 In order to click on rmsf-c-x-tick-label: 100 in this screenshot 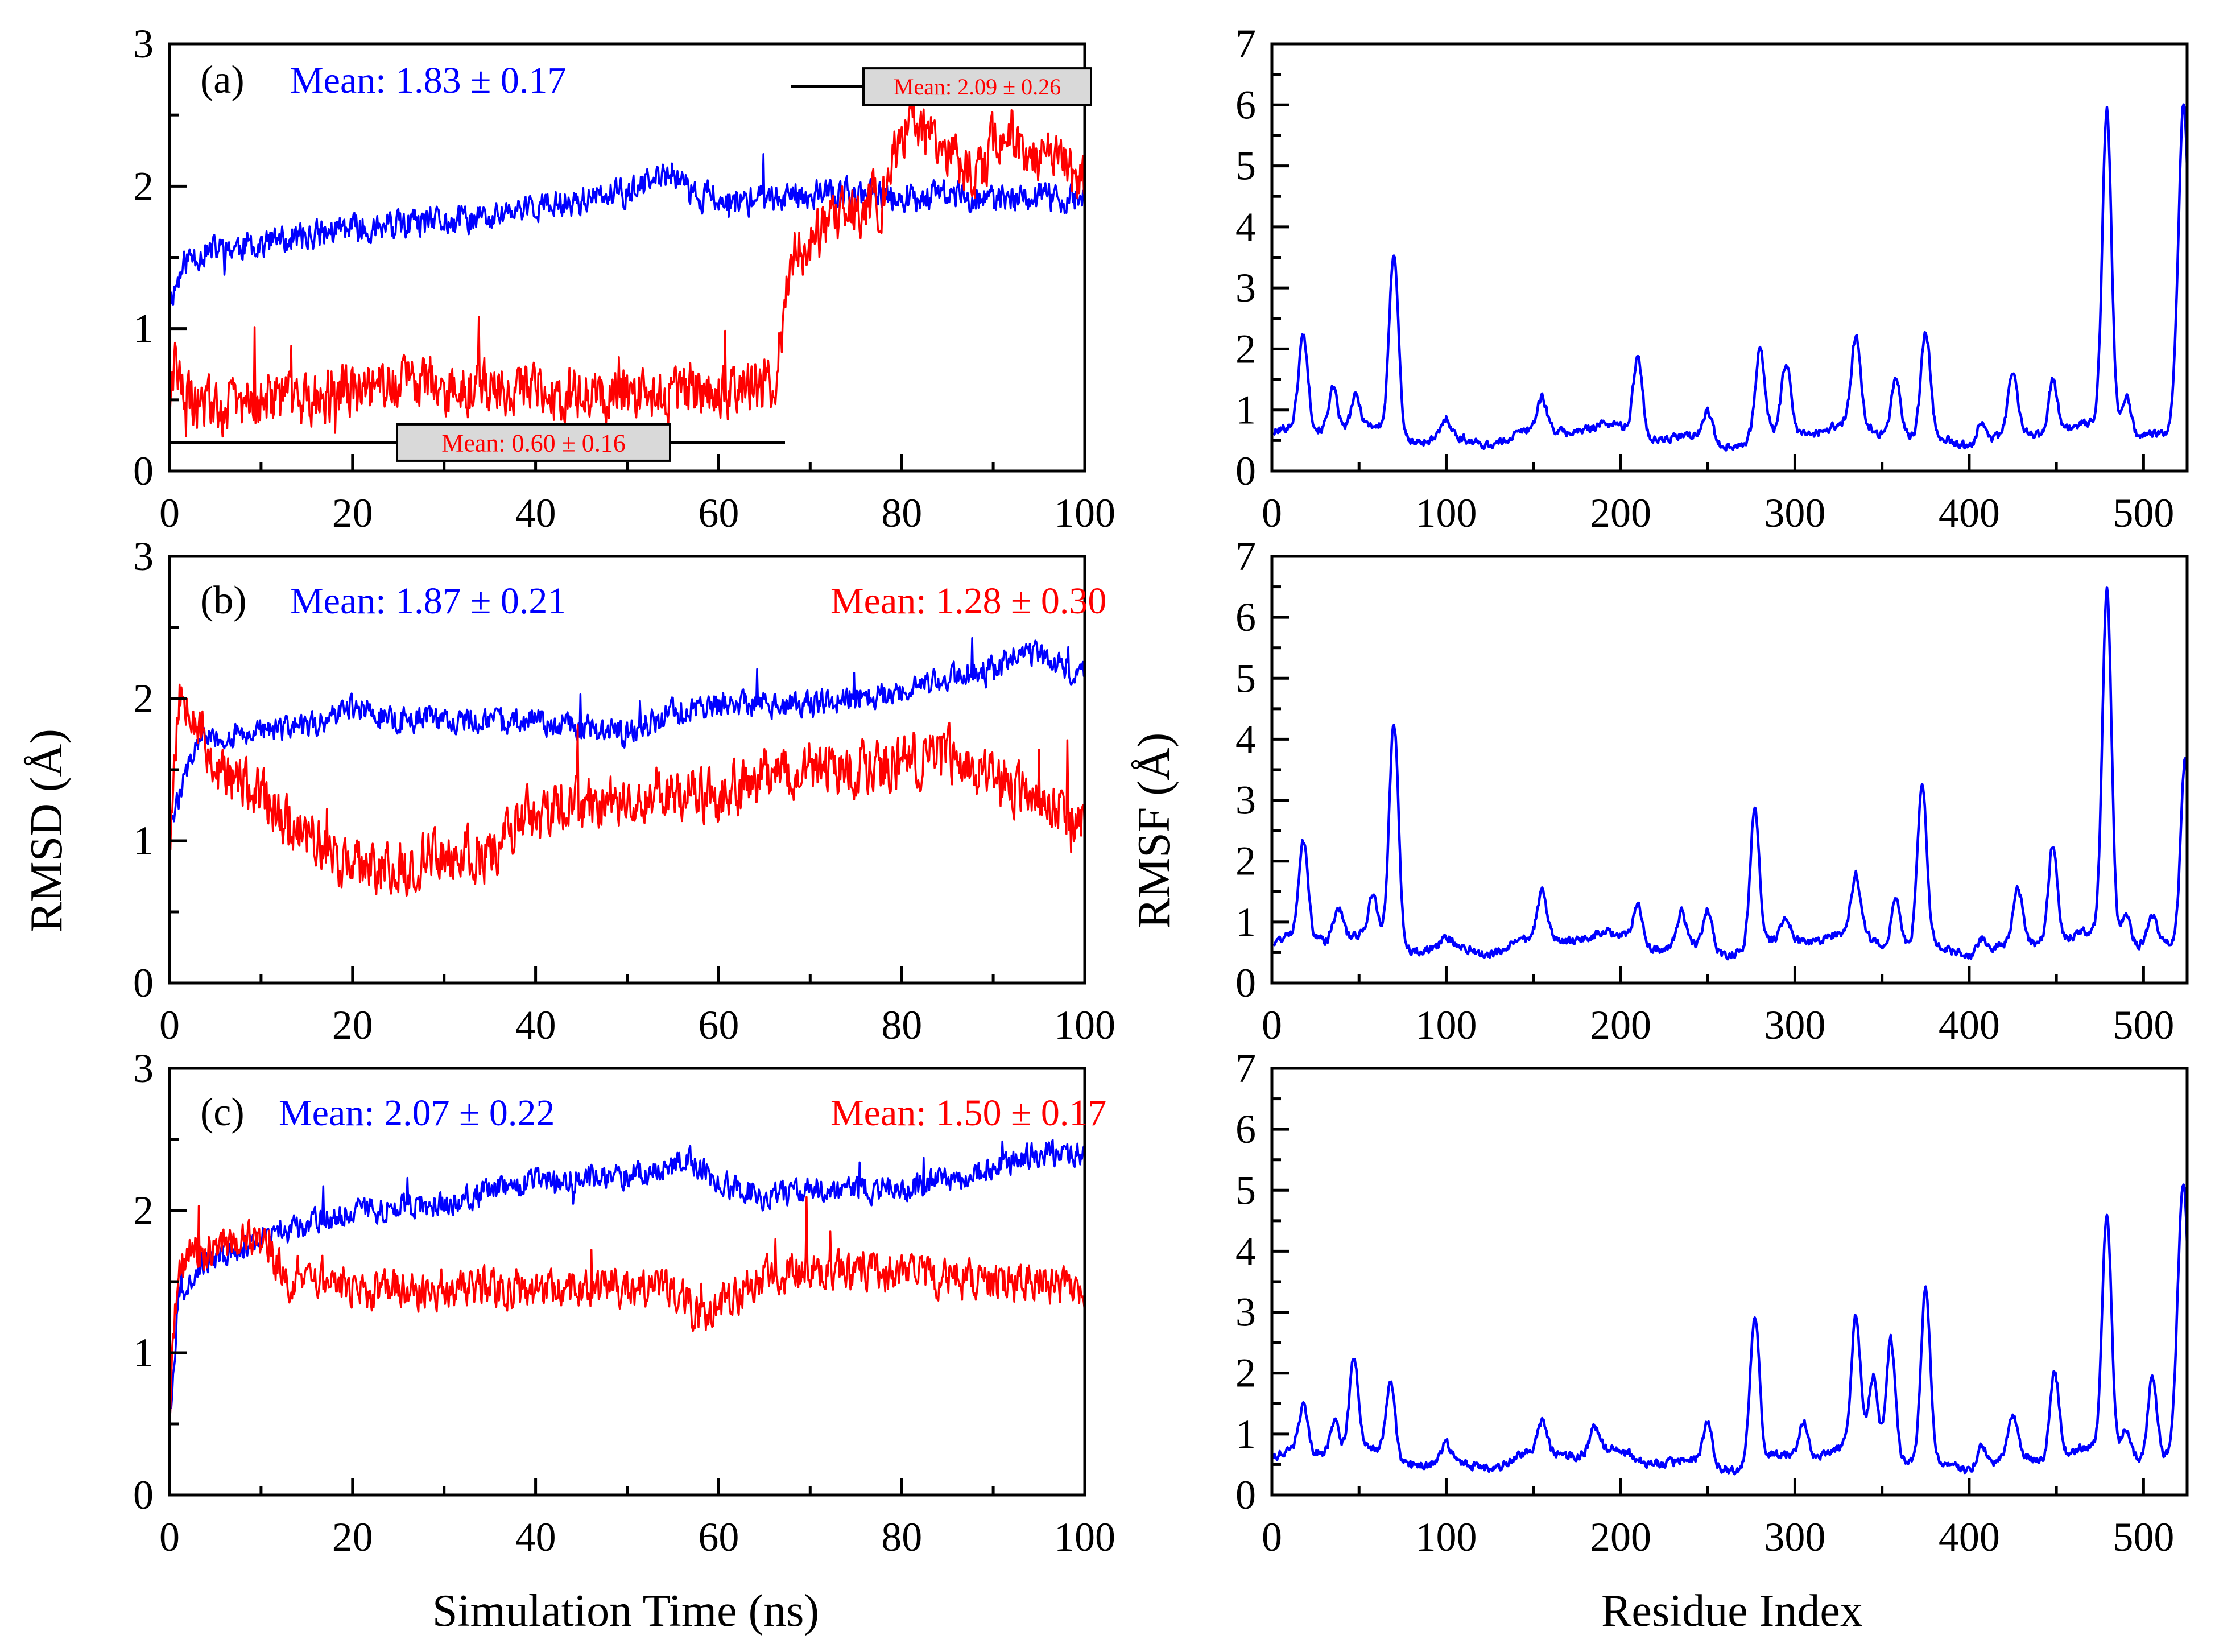, I will do `click(1446, 1537)`.